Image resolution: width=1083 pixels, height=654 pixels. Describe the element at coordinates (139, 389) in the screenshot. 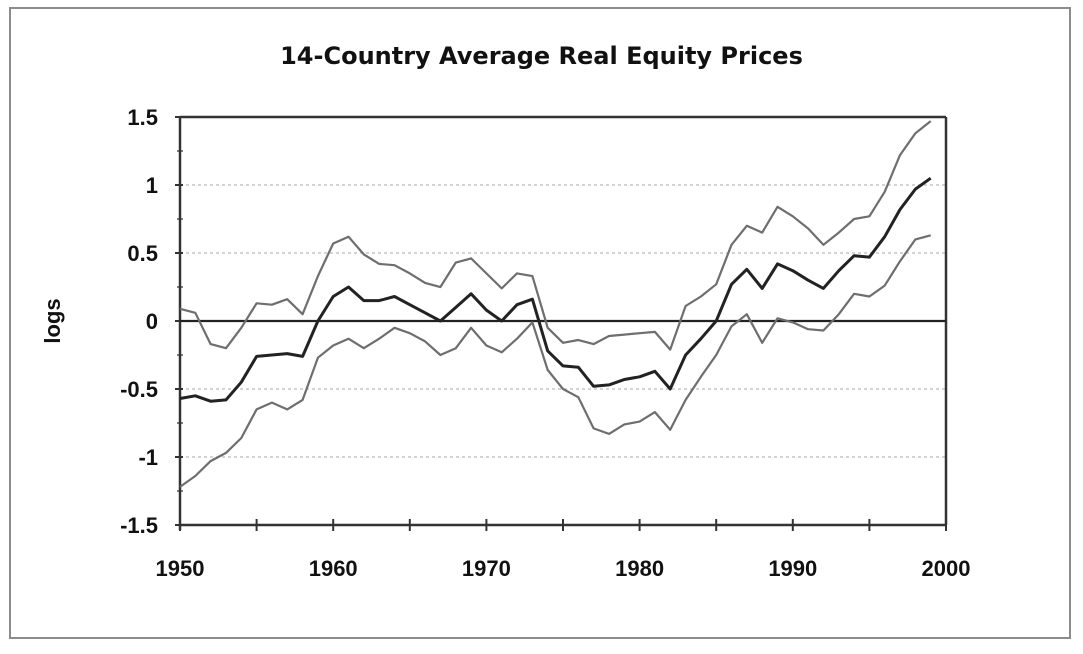

I see `y-tick-label: -0.5` at that location.